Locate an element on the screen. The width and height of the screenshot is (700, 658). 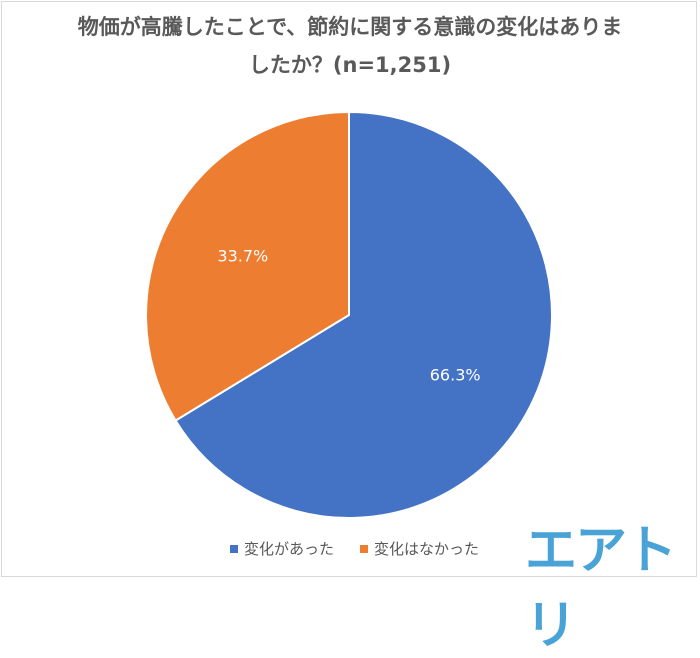
legend-swatch-changed is located at coordinates (234, 548).